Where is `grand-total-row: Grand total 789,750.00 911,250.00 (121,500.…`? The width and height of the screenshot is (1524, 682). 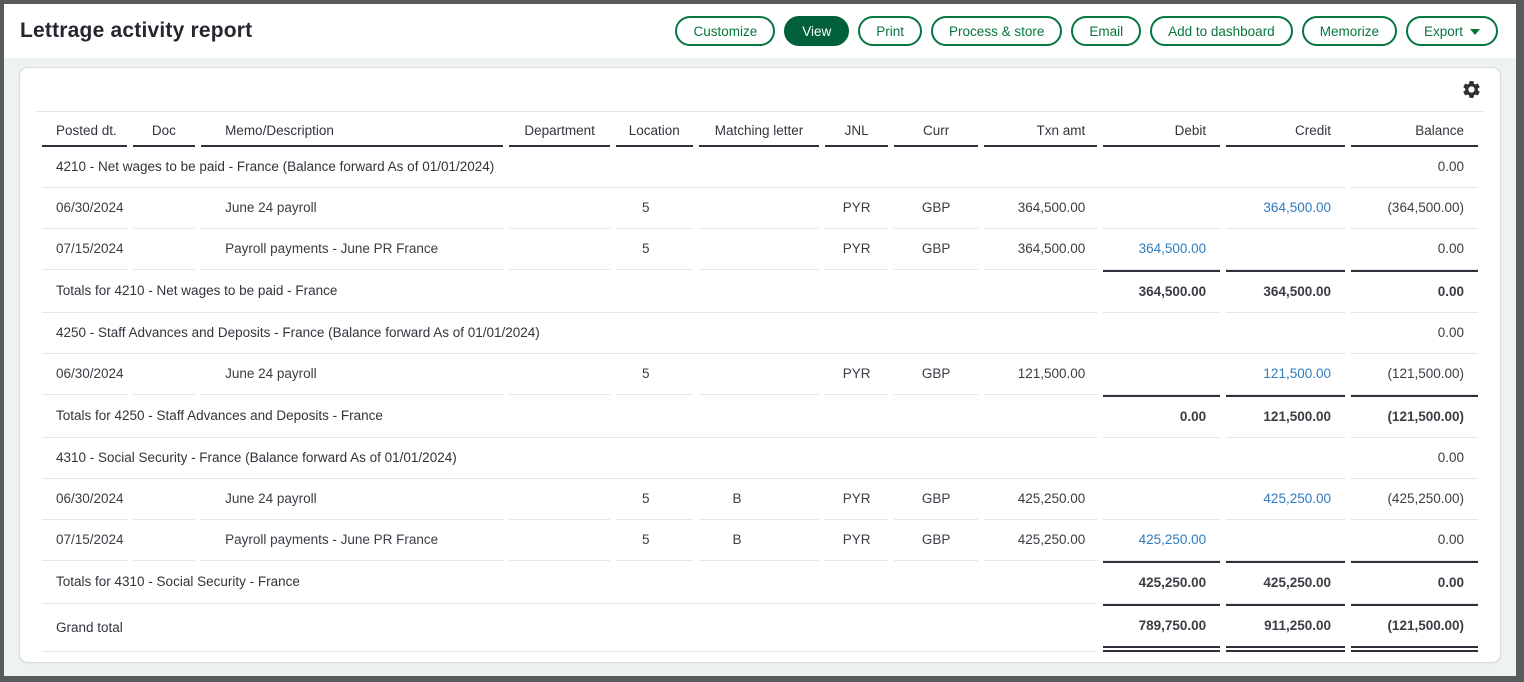
grand-total-row: Grand total 789,750.00 911,250.00 (121,500.… is located at coordinates (760, 628).